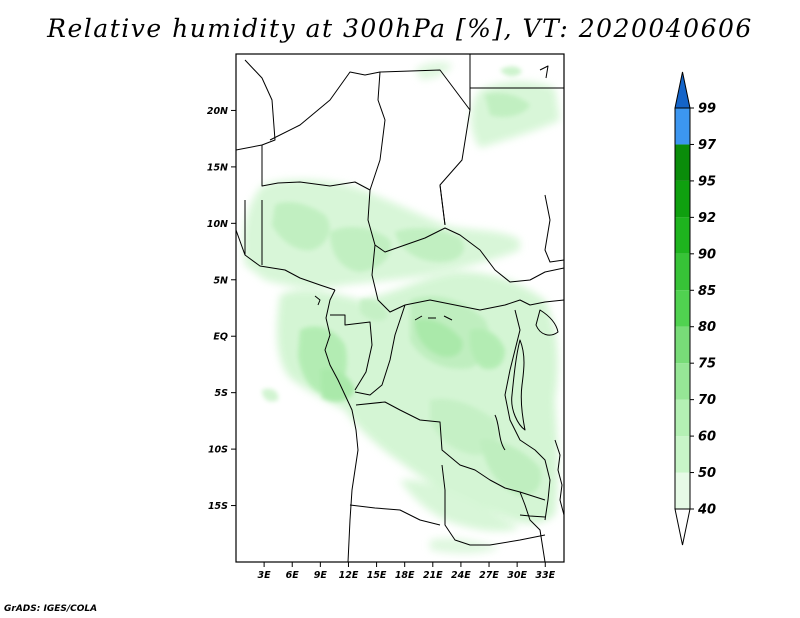 This screenshot has width=800, height=618. Describe the element at coordinates (489, 575) in the screenshot. I see `lon-tick-label: 27E` at that location.